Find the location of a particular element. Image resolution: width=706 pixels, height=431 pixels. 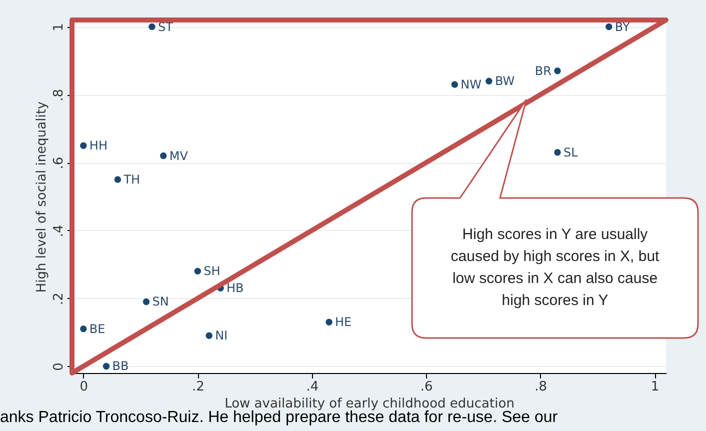

annotation: High scores in Y are usually caused by high scores in X, but low scores in X can also cause high scores in Y is located at coordinates (555, 268).